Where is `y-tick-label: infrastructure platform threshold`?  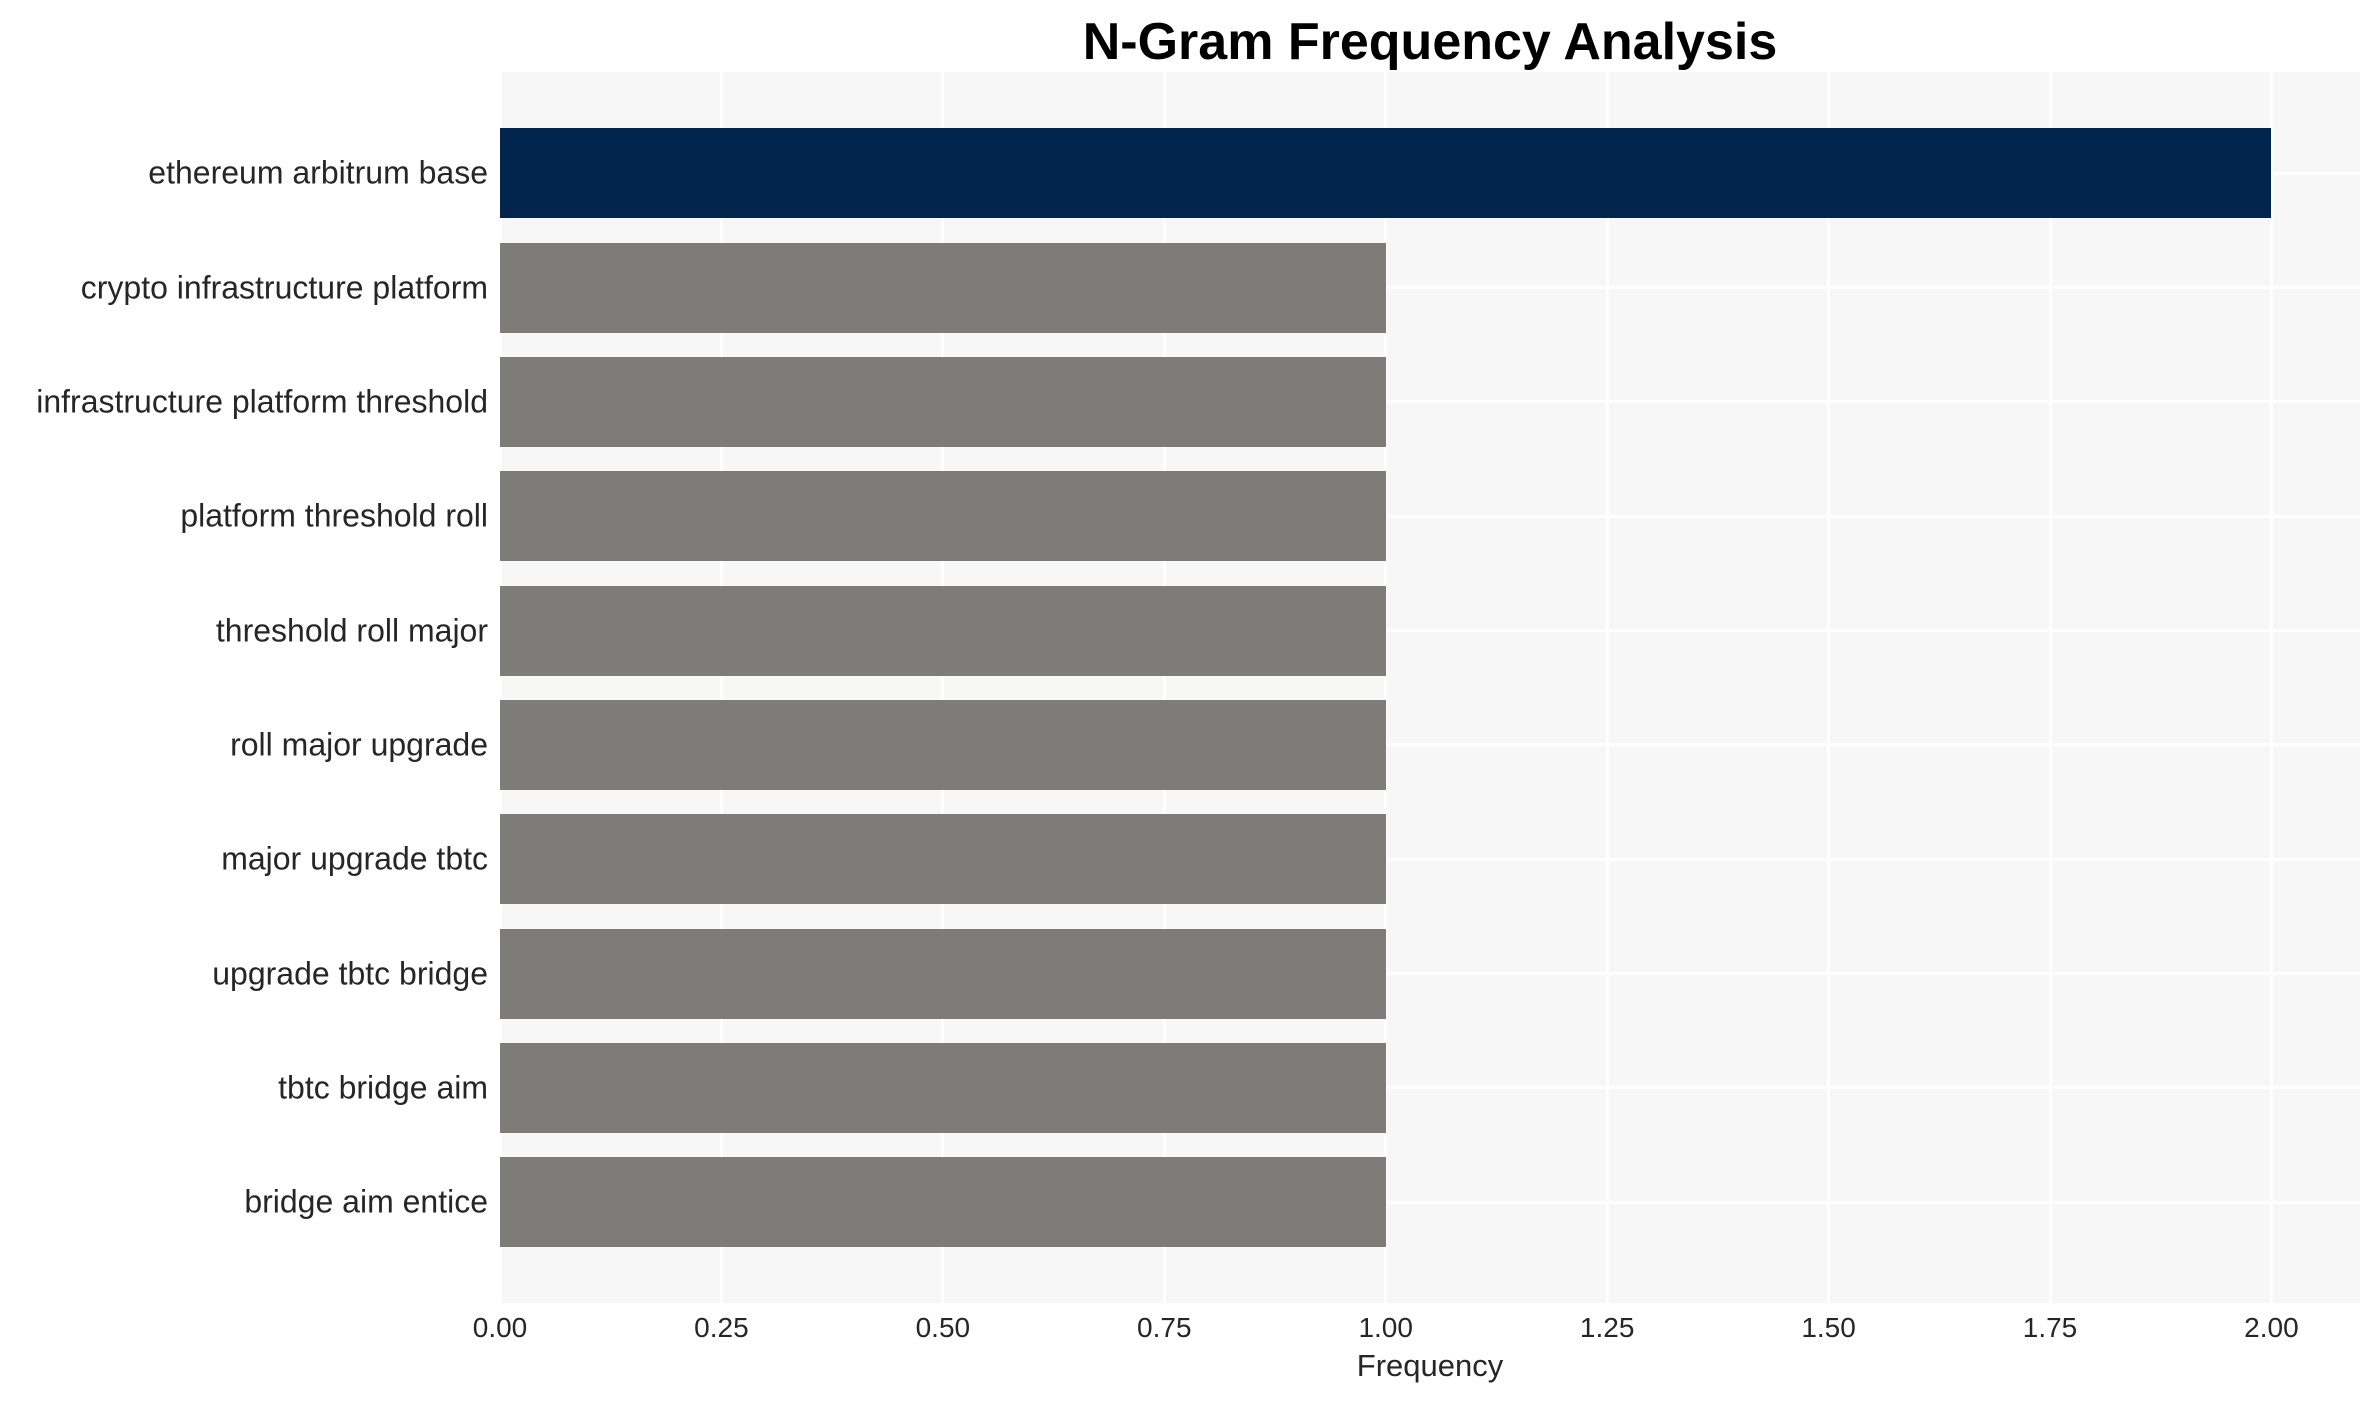
y-tick-label: infrastructure platform threshold is located at coordinates (262, 401).